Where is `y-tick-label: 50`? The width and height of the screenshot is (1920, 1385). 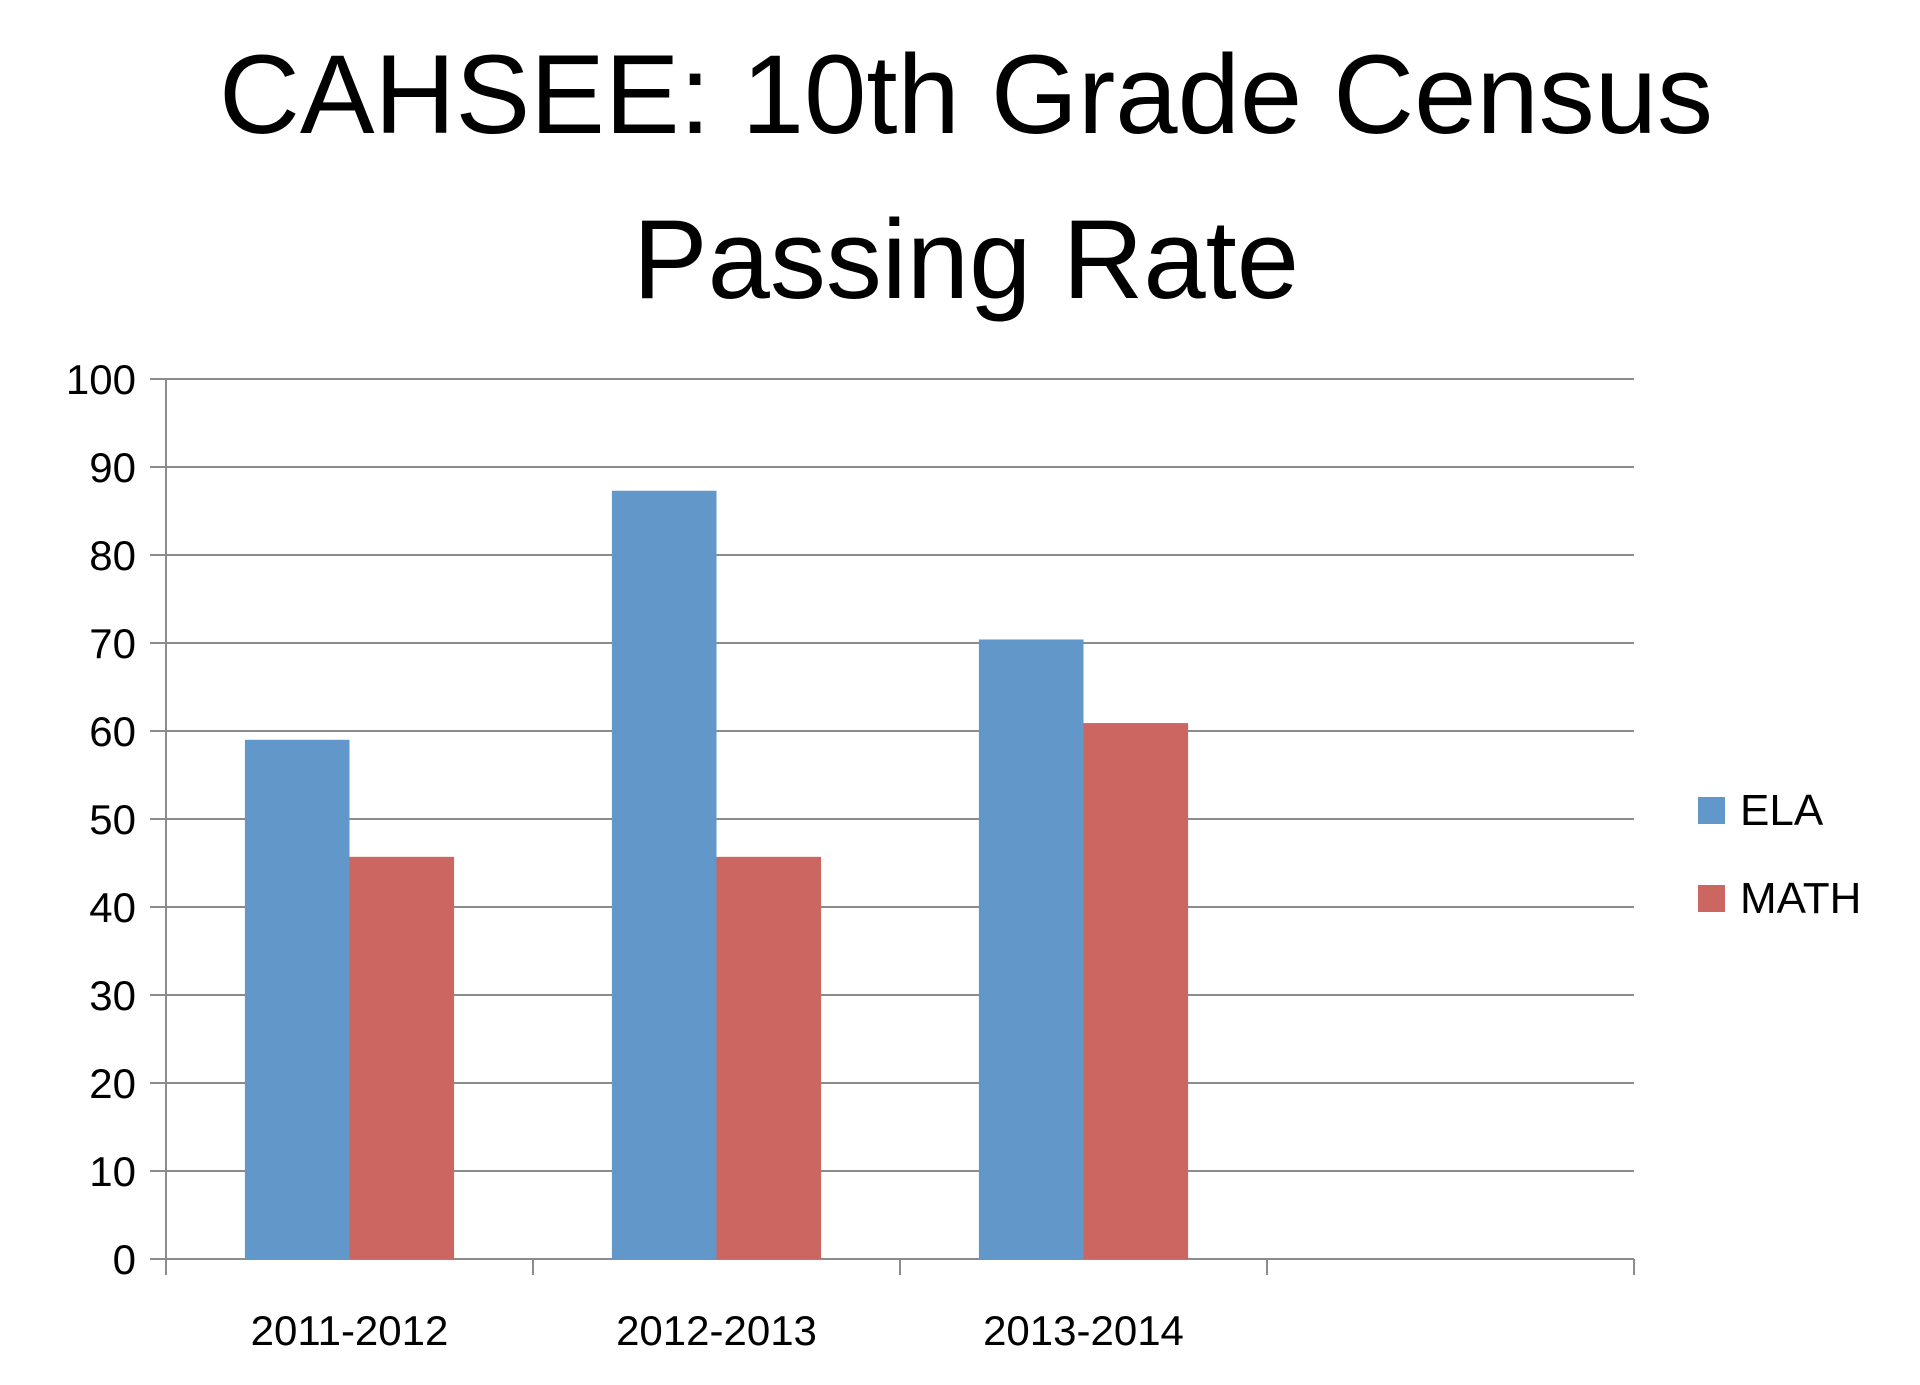
y-tick-label: 50 is located at coordinates (112, 819).